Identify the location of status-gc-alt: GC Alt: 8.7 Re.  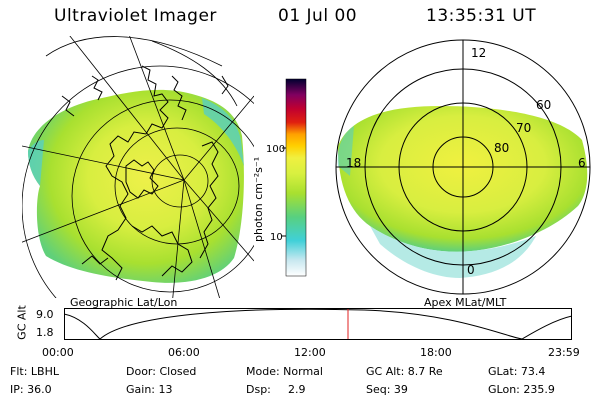
(404, 371).